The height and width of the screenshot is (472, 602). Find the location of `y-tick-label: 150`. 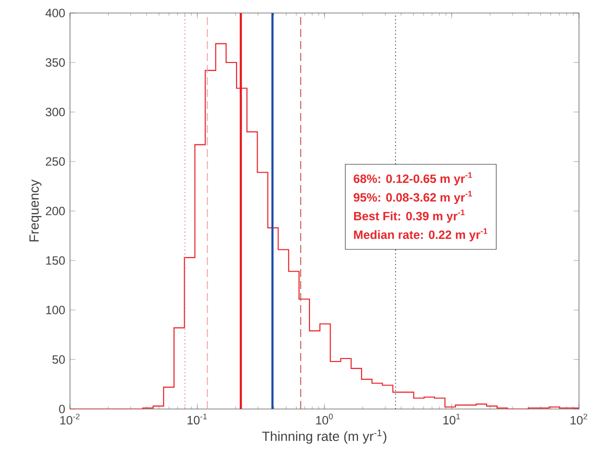

y-tick-label: 150 is located at coordinates (55, 260).